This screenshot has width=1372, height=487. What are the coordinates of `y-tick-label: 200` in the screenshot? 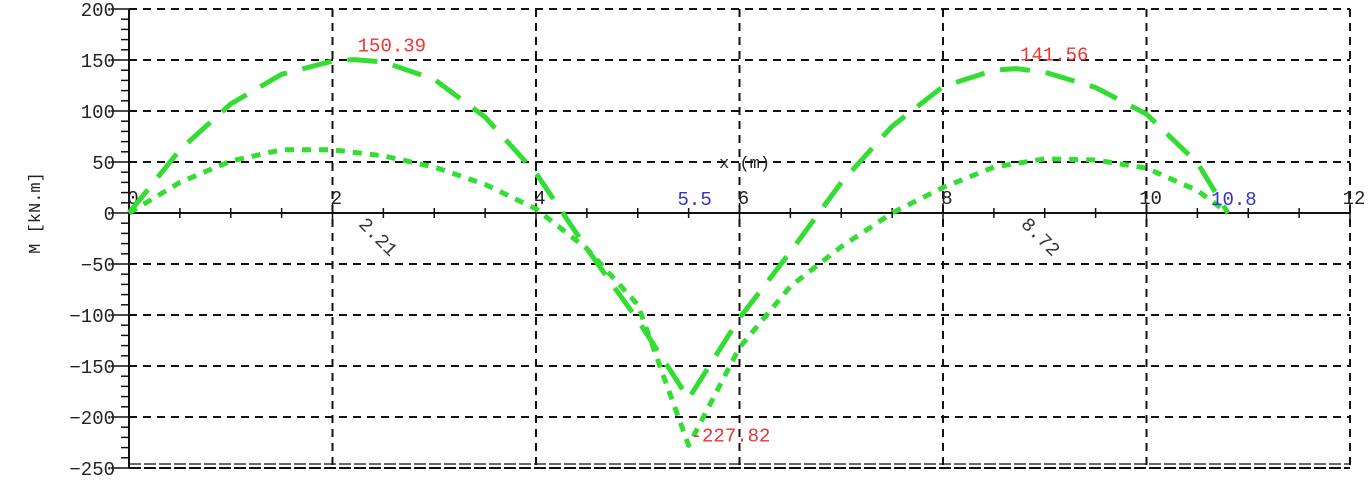 It's located at (98, 11).